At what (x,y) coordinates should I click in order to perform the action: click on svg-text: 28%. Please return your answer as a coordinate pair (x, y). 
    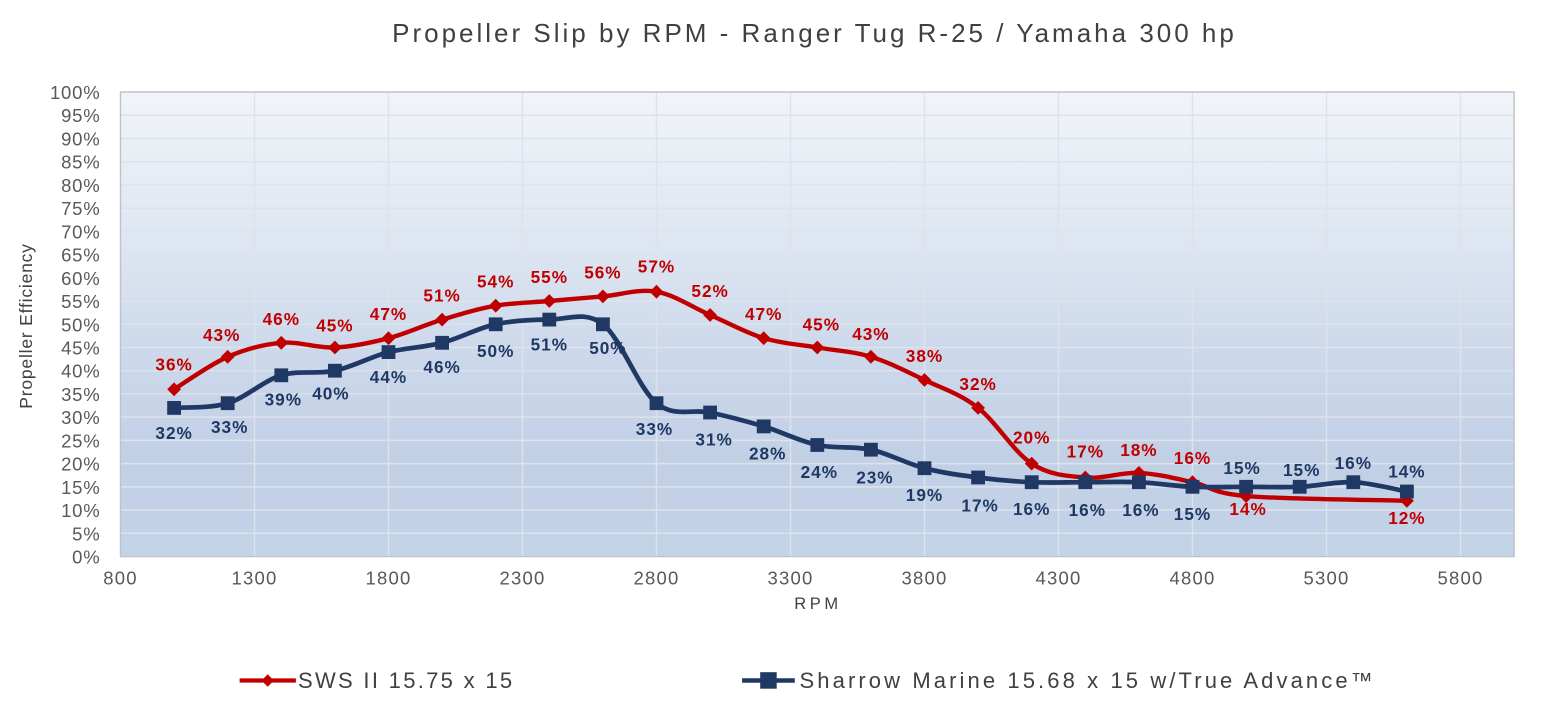
    Looking at the image, I should click on (767, 453).